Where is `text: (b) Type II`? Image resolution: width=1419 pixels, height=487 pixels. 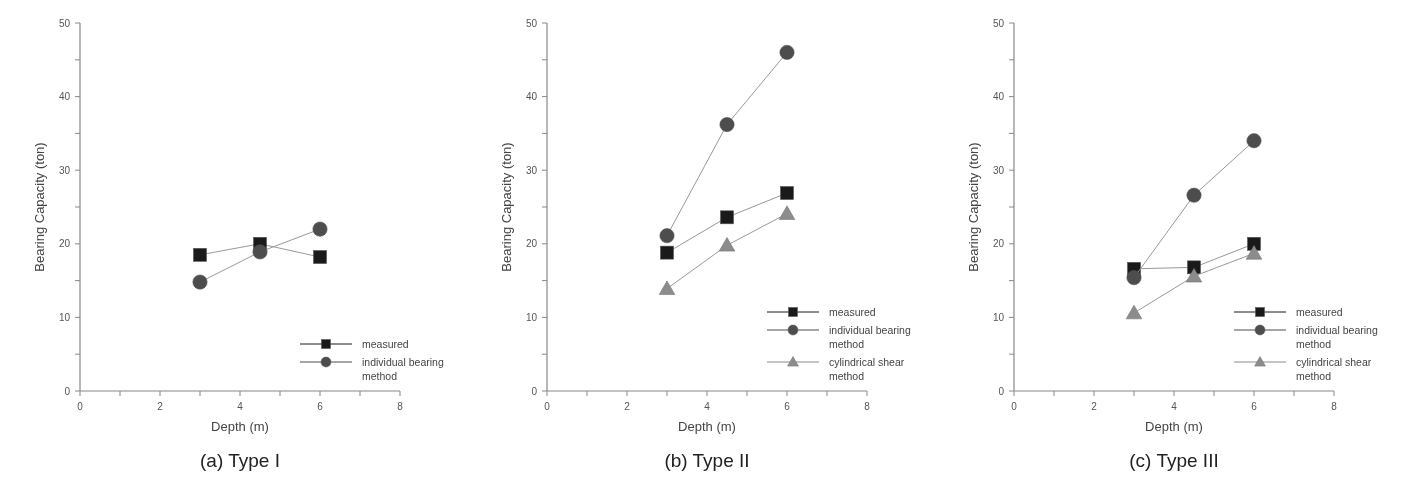 text: (b) Type II is located at coordinates (707, 460).